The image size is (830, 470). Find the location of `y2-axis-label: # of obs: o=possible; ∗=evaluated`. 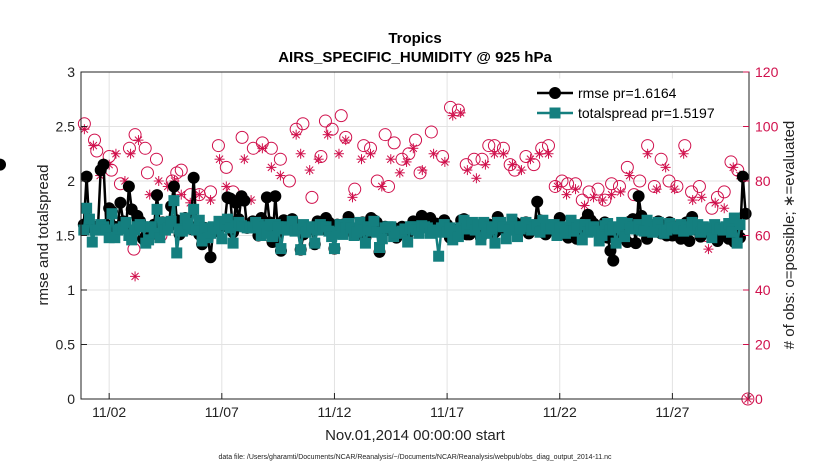

y2-axis-label: # of obs: o=possible; ∗=evaluated is located at coordinates (789, 235).